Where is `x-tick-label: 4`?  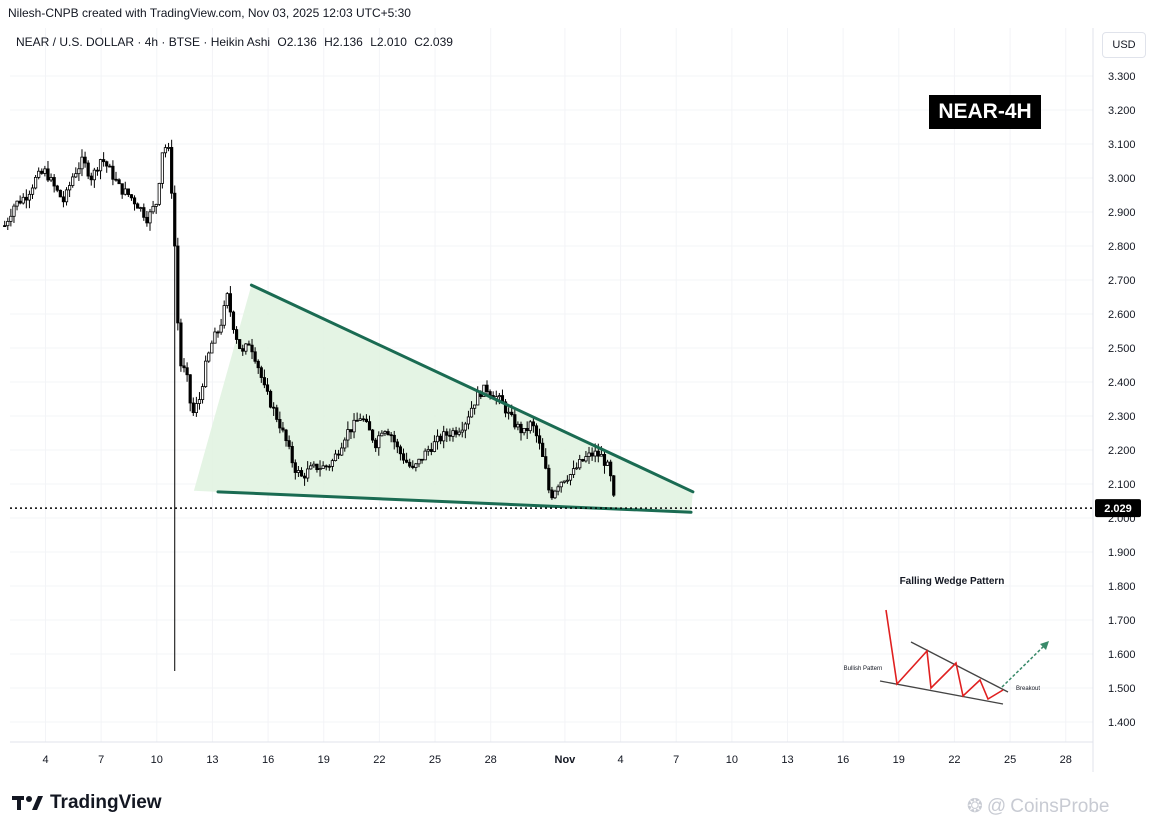 x-tick-label: 4 is located at coordinates (620, 760).